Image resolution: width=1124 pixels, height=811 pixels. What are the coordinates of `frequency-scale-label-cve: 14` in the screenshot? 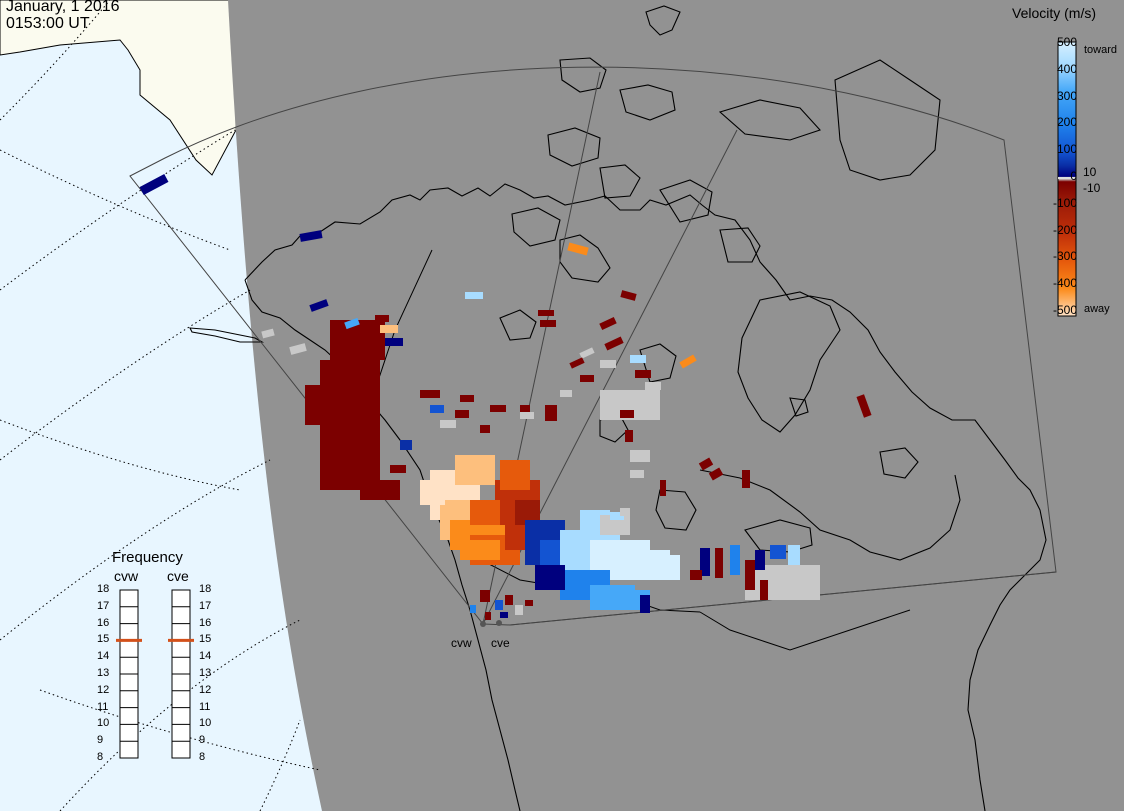 It's located at (205, 656).